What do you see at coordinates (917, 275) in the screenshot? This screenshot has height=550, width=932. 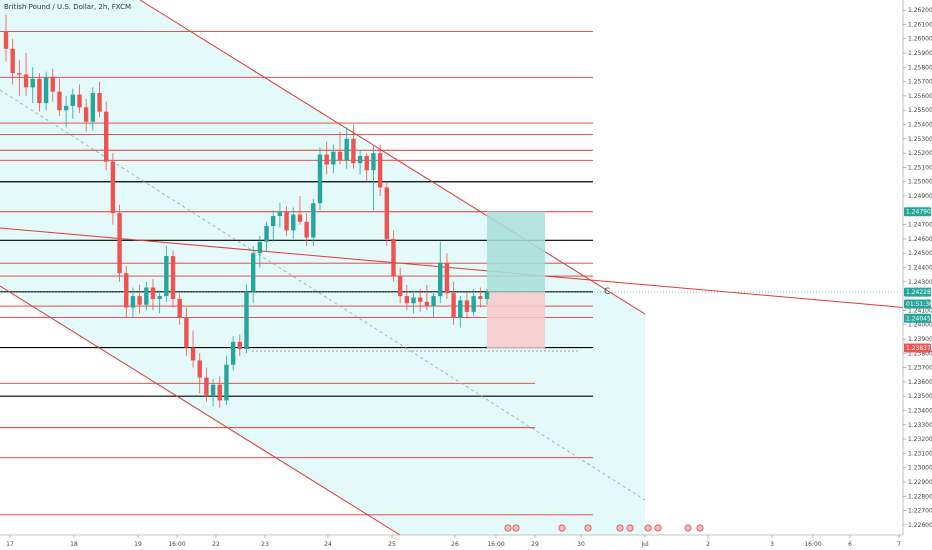 I see `price-axis-bg` at bounding box center [917, 275].